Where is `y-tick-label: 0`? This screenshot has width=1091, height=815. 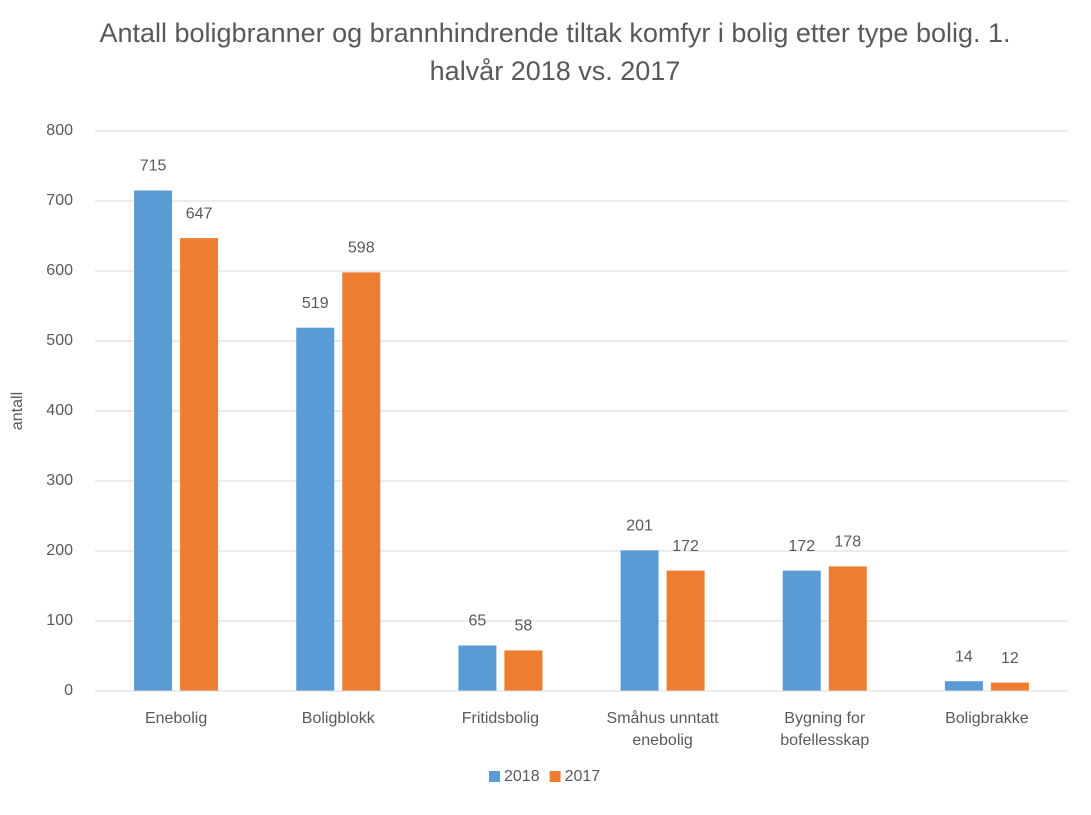
y-tick-label: 0 is located at coordinates (68, 690).